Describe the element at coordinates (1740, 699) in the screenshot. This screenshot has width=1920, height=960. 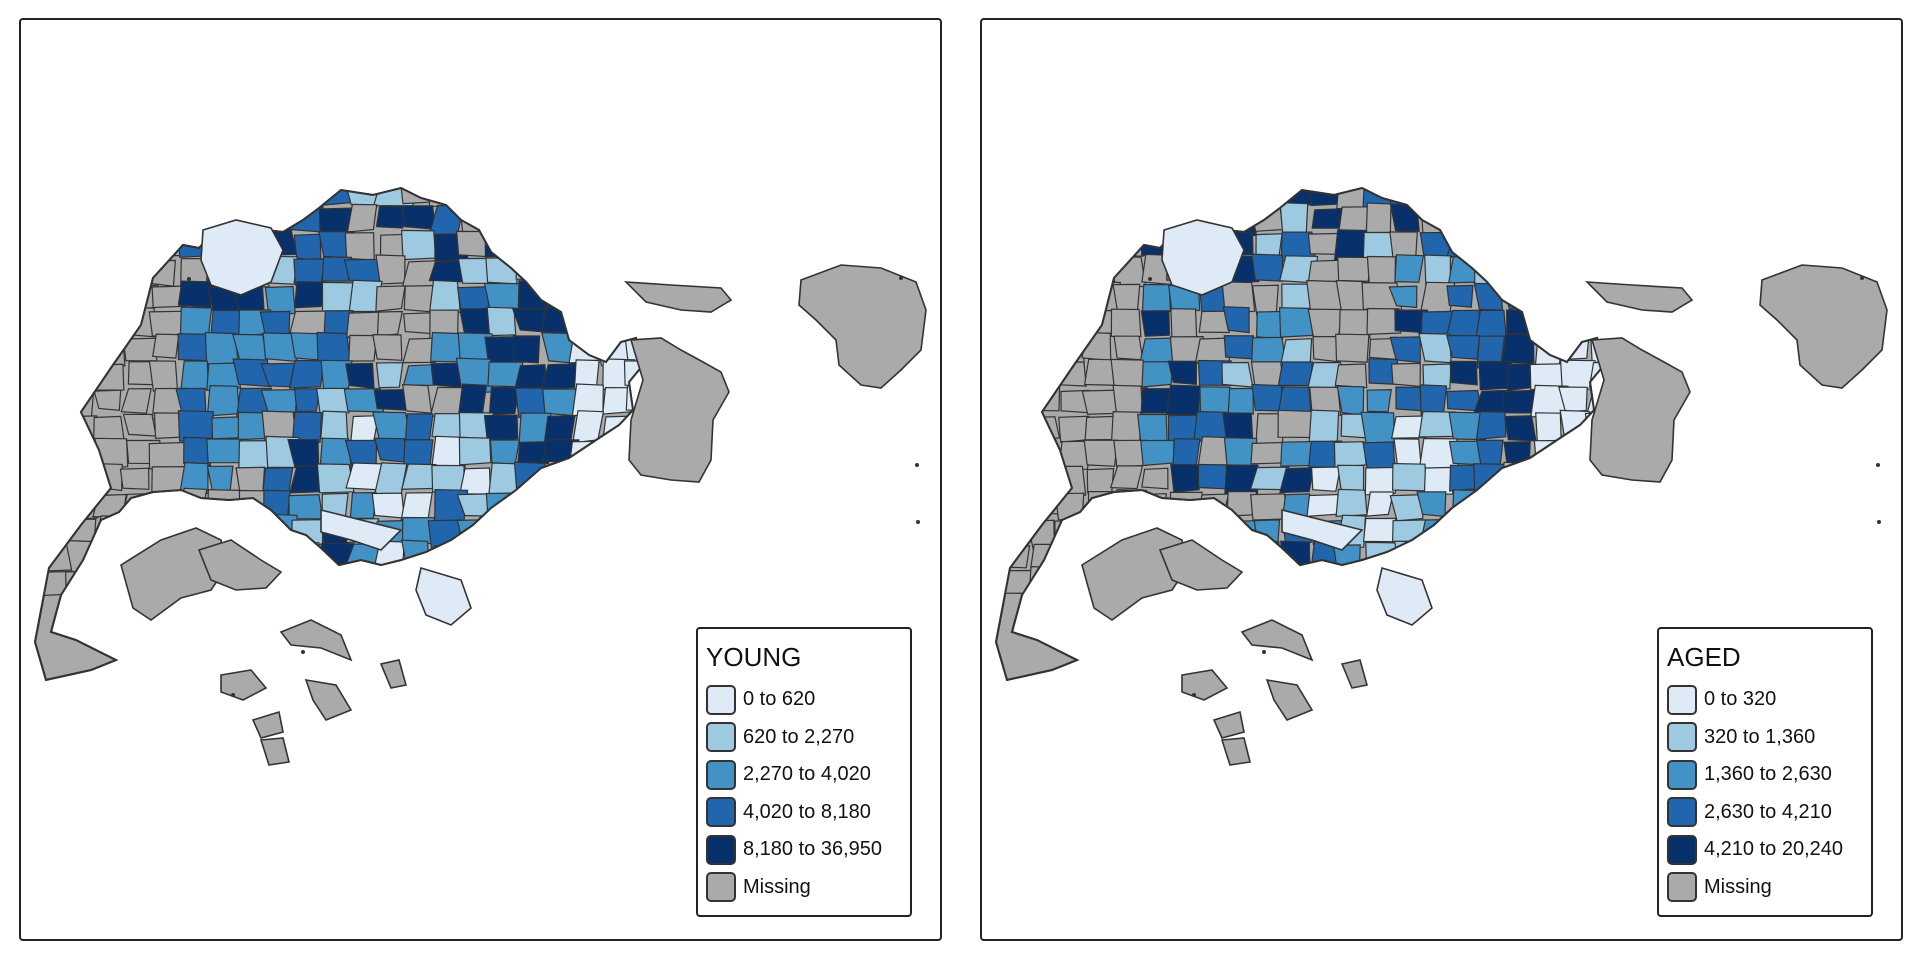
I see `legend-label: 0 to 320` at that location.